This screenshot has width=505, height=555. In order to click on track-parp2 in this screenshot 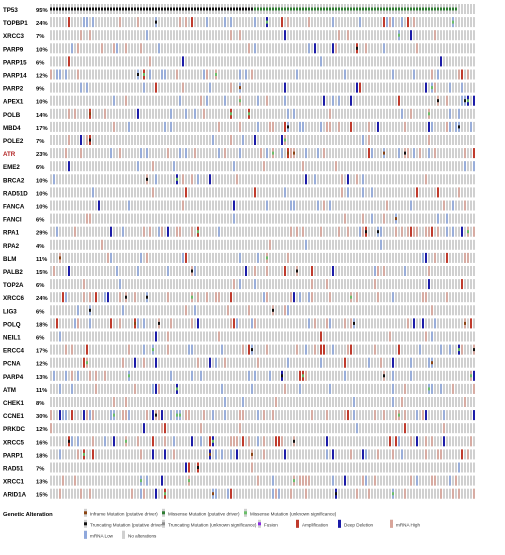, I will do `click(262, 87)`.